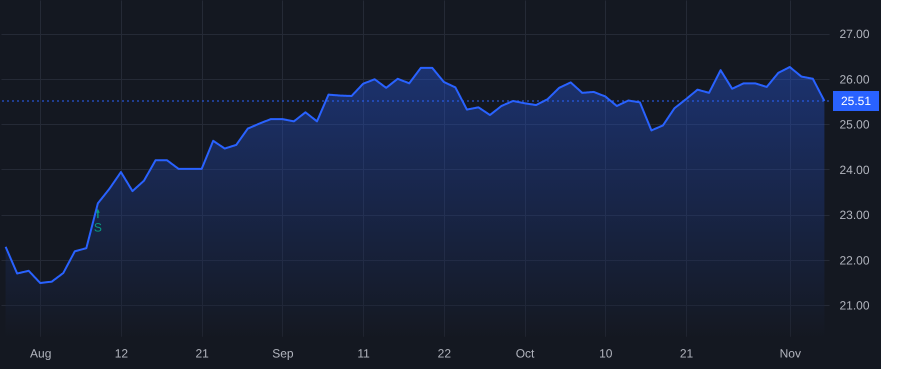 This screenshot has width=900, height=380. Describe the element at coordinates (606, 353) in the screenshot. I see `x-tick-label: 10` at that location.